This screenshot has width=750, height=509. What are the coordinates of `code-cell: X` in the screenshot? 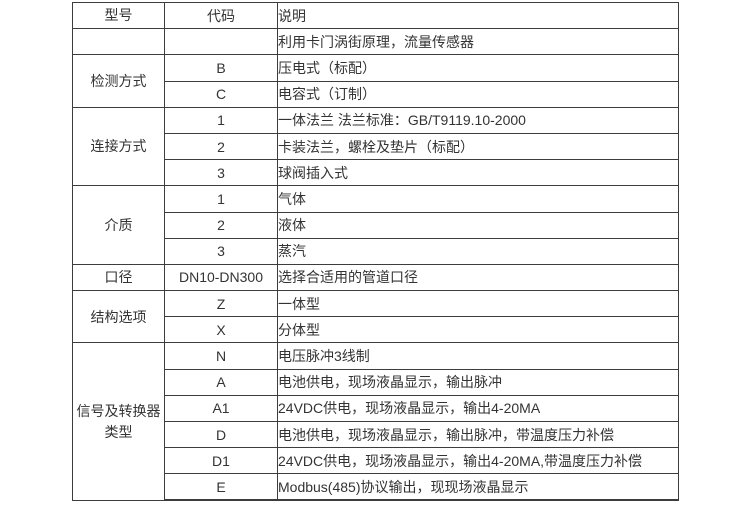 It's located at (221, 330).